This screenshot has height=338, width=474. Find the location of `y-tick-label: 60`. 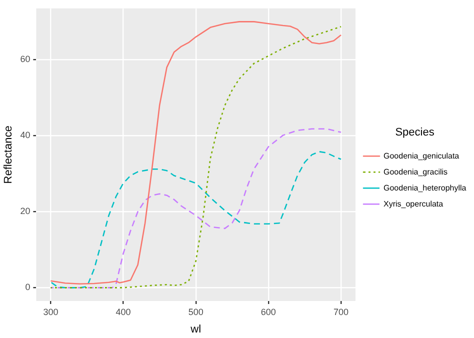

y-tick-label: 60 is located at coordinates (25, 59).